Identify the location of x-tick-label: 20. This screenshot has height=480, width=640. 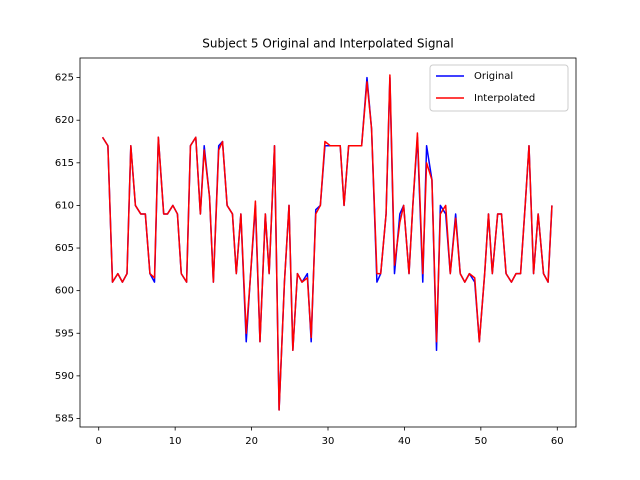
(251, 441).